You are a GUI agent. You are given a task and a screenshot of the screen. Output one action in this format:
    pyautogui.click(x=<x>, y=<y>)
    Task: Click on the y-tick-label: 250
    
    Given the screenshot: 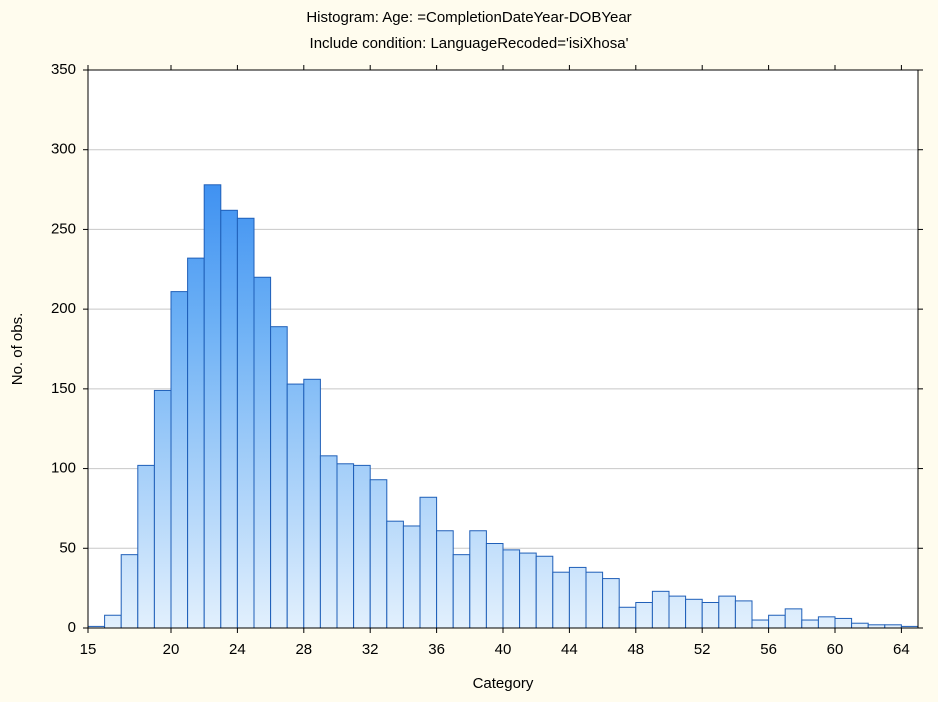 What is the action you would take?
    pyautogui.click(x=63, y=228)
    